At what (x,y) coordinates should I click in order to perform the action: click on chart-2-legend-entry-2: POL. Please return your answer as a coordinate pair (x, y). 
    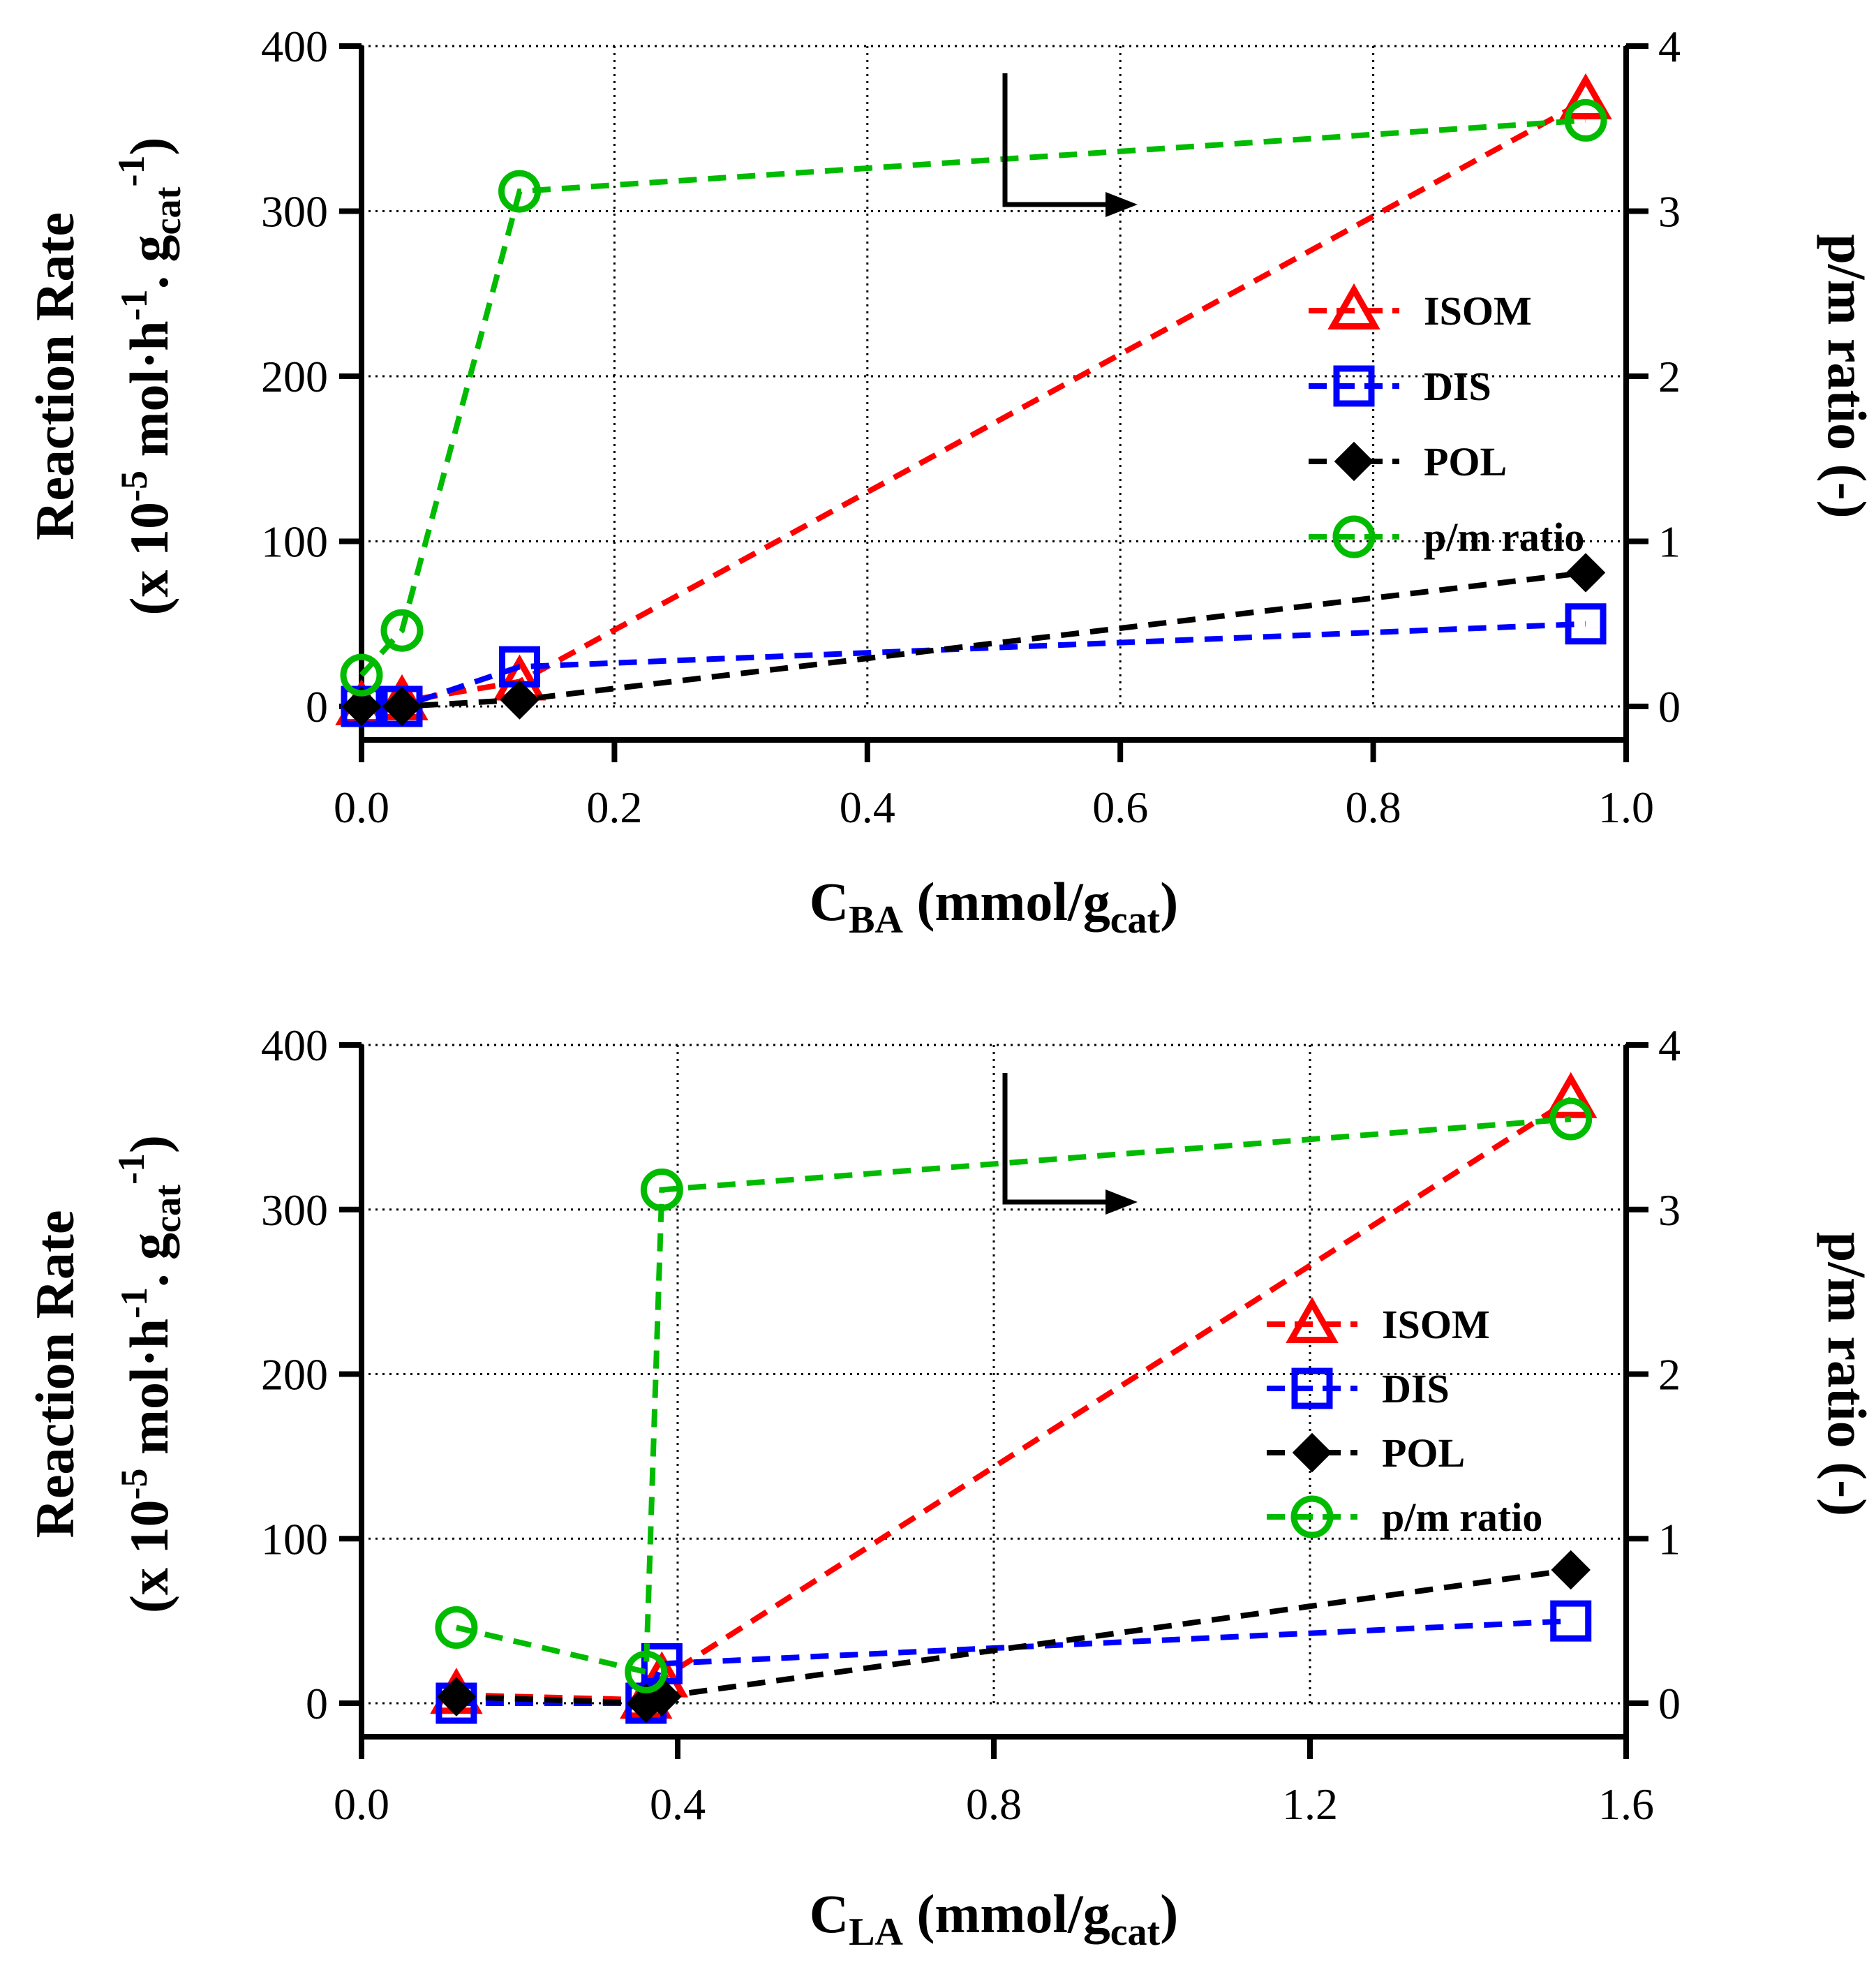
    Looking at the image, I should click on (1366, 1453).